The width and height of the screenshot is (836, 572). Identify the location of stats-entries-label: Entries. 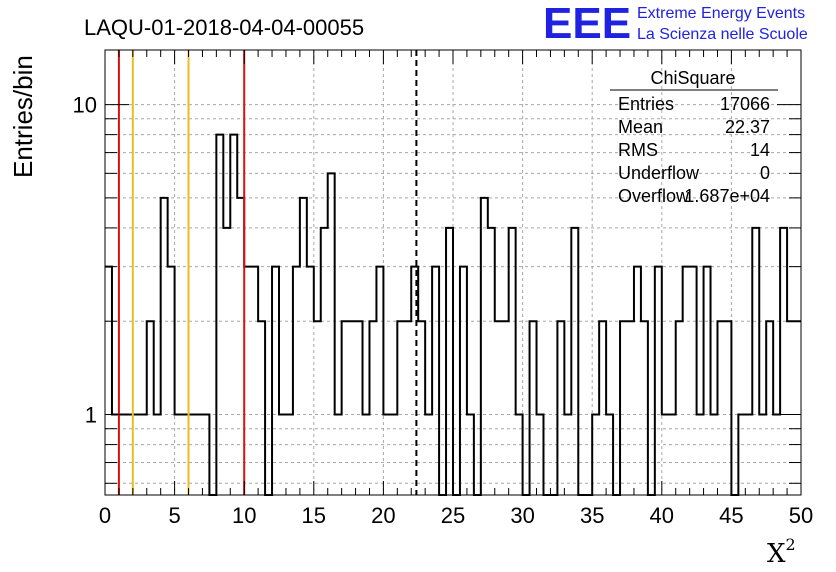
(646, 104).